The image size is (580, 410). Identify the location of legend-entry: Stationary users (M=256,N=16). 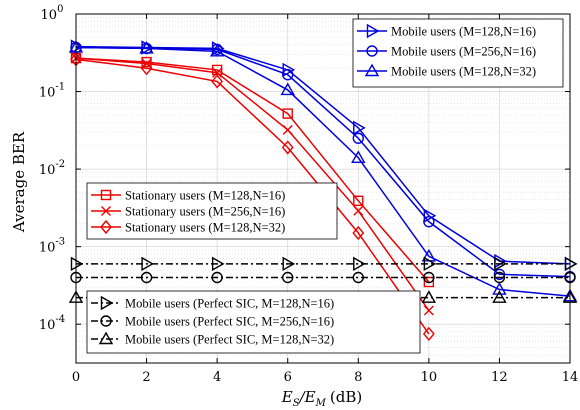
(188, 212).